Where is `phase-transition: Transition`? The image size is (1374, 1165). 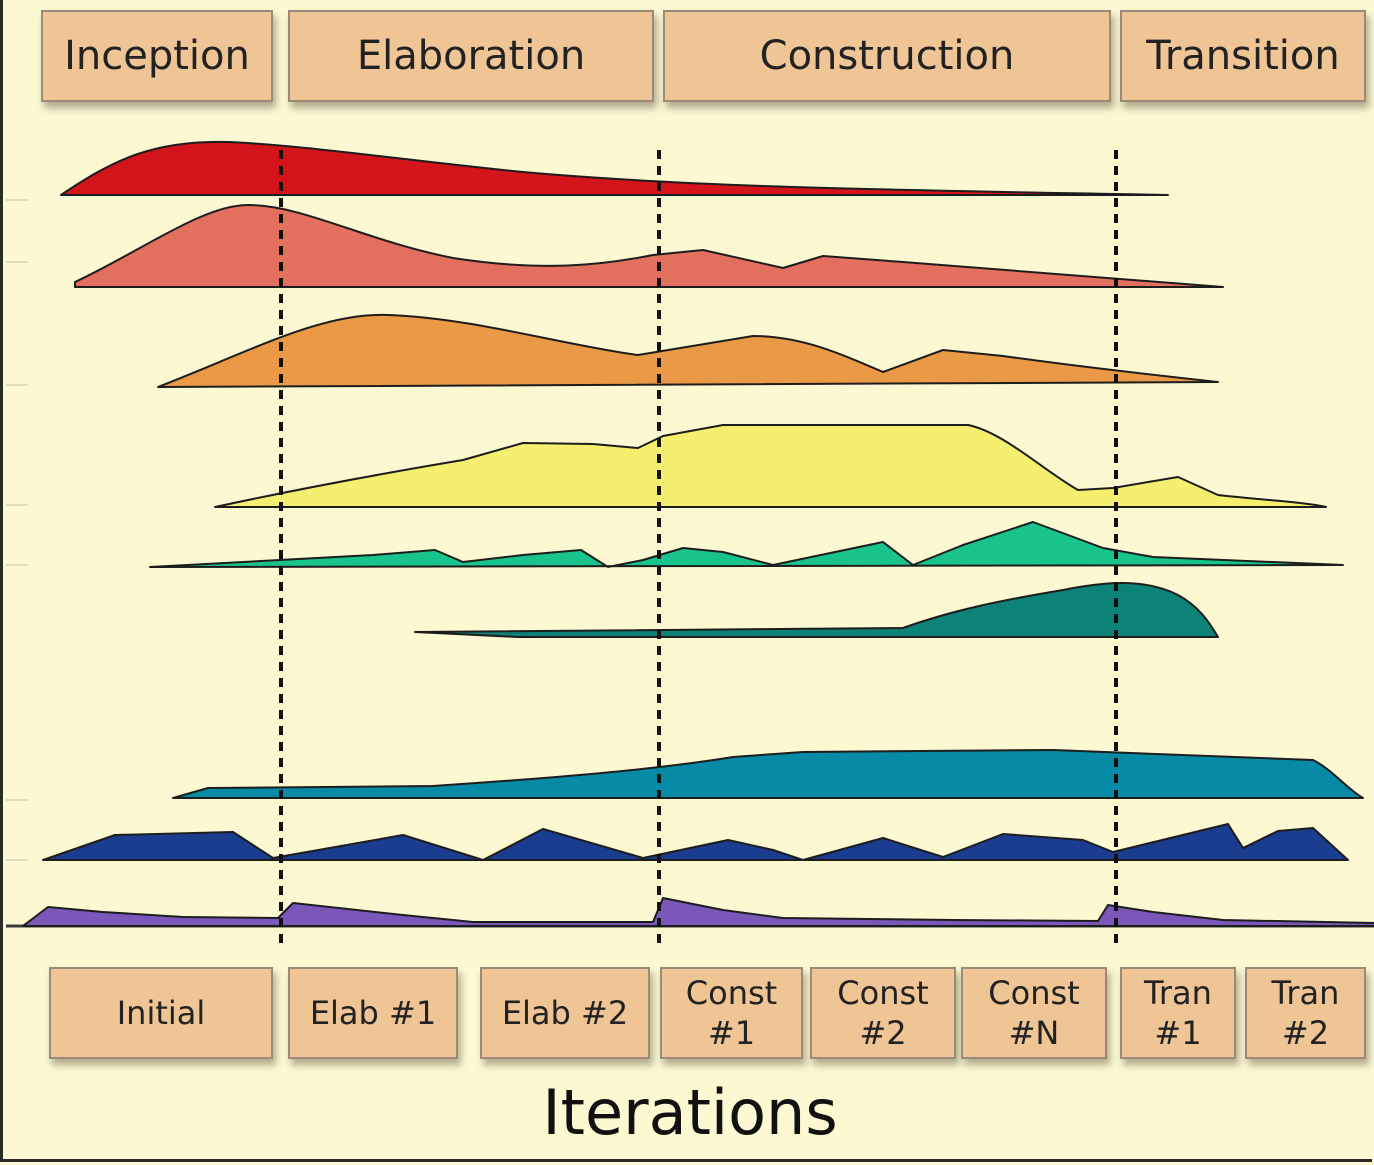 phase-transition: Transition is located at coordinates (1243, 56).